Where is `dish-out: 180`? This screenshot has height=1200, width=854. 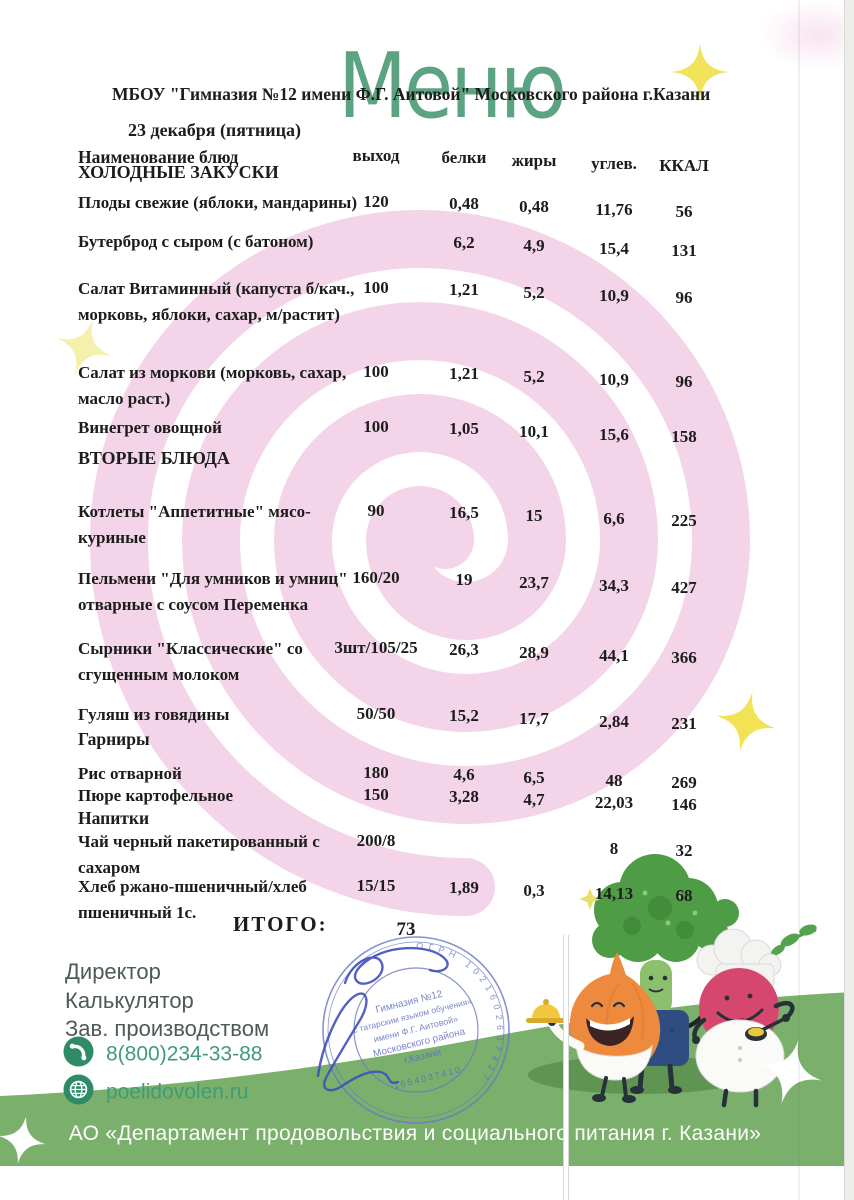 dish-out: 180 is located at coordinates (376, 772).